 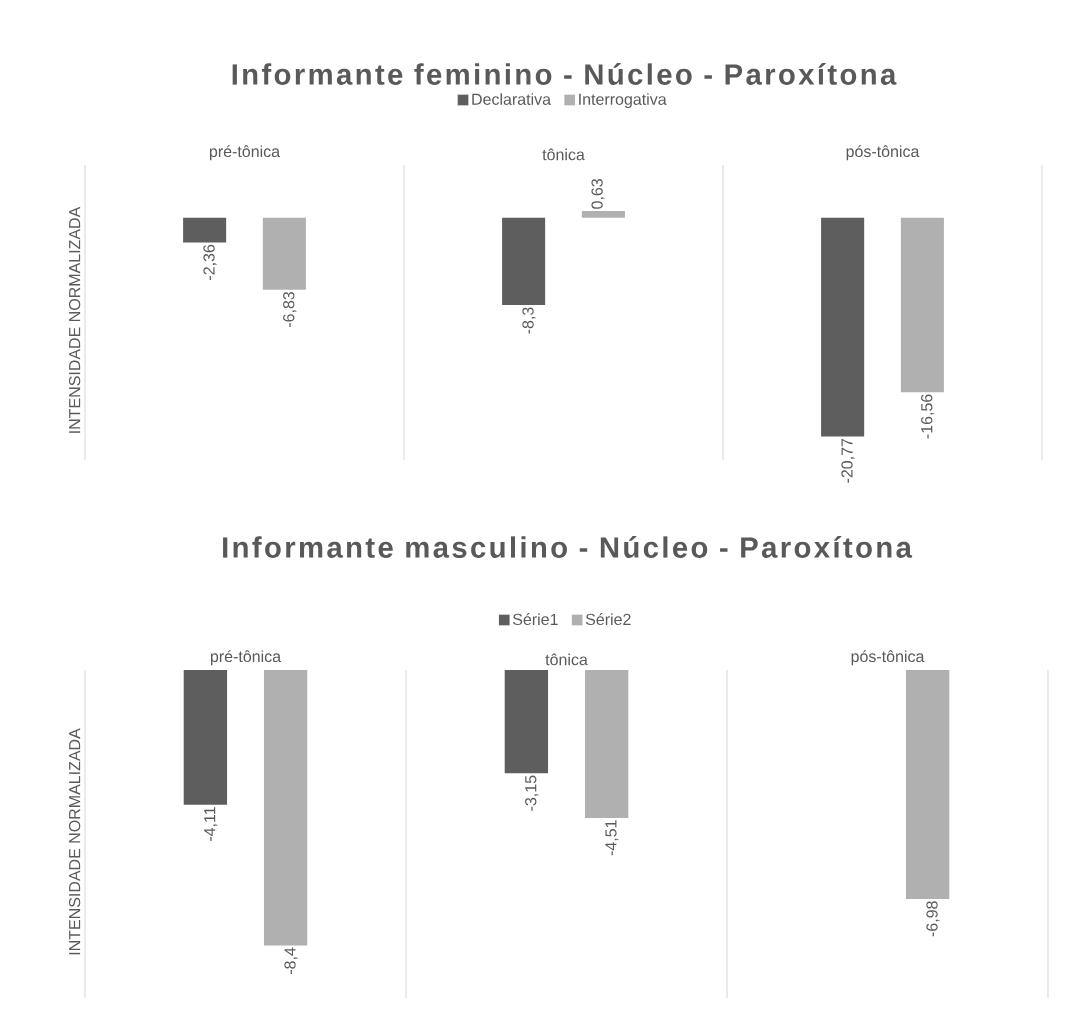 What do you see at coordinates (598, 194) in the screenshot?
I see `data-label: 0,63` at bounding box center [598, 194].